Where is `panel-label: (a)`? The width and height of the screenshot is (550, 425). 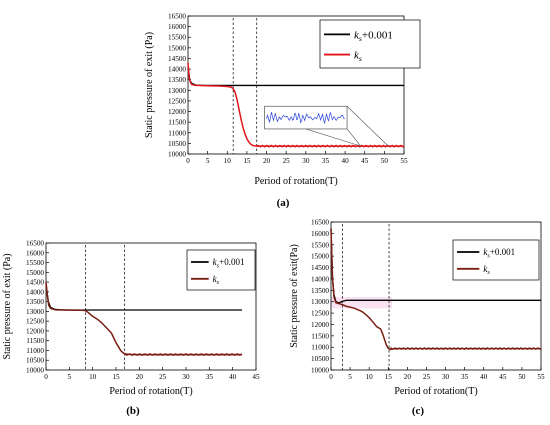 panel-label: (a) is located at coordinates (283, 203).